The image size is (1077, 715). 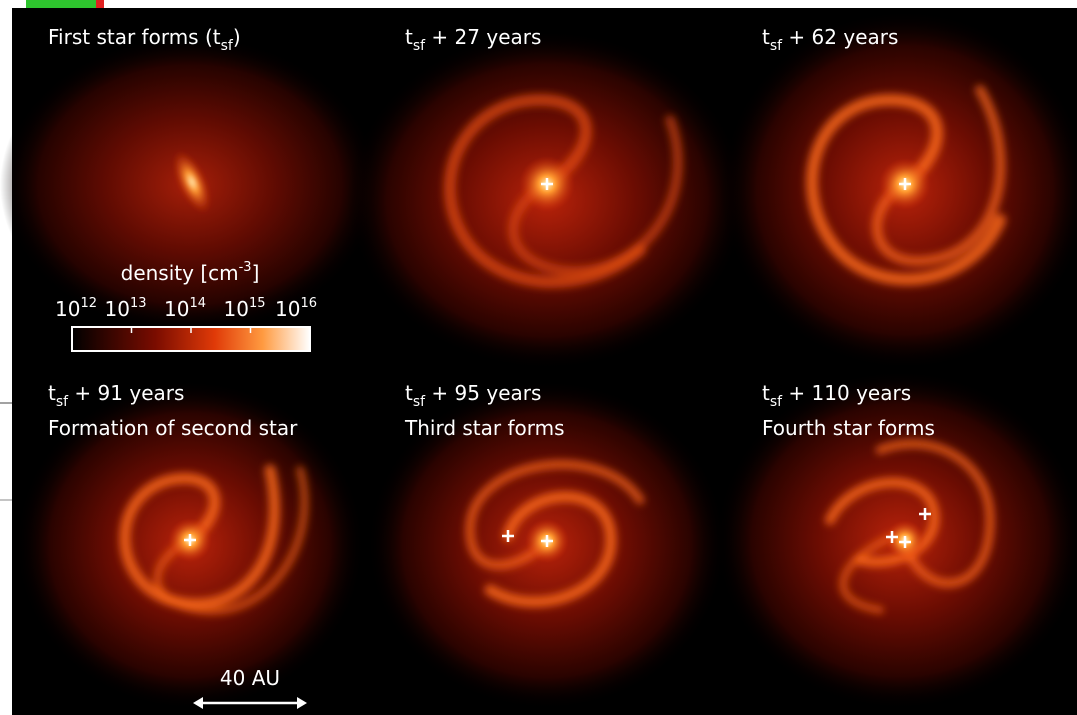 I want to click on colorbar-tick-label: 1013, so click(x=126, y=308).